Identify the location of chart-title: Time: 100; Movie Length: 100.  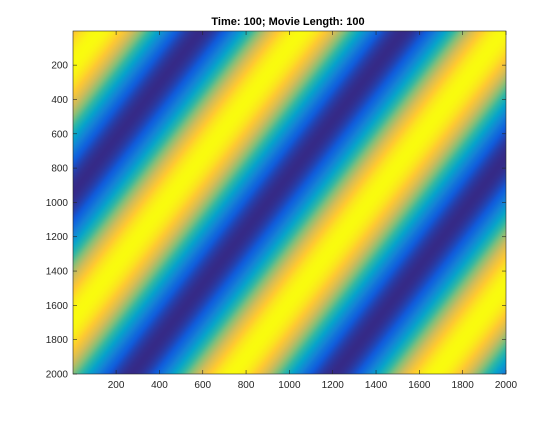
(287, 22).